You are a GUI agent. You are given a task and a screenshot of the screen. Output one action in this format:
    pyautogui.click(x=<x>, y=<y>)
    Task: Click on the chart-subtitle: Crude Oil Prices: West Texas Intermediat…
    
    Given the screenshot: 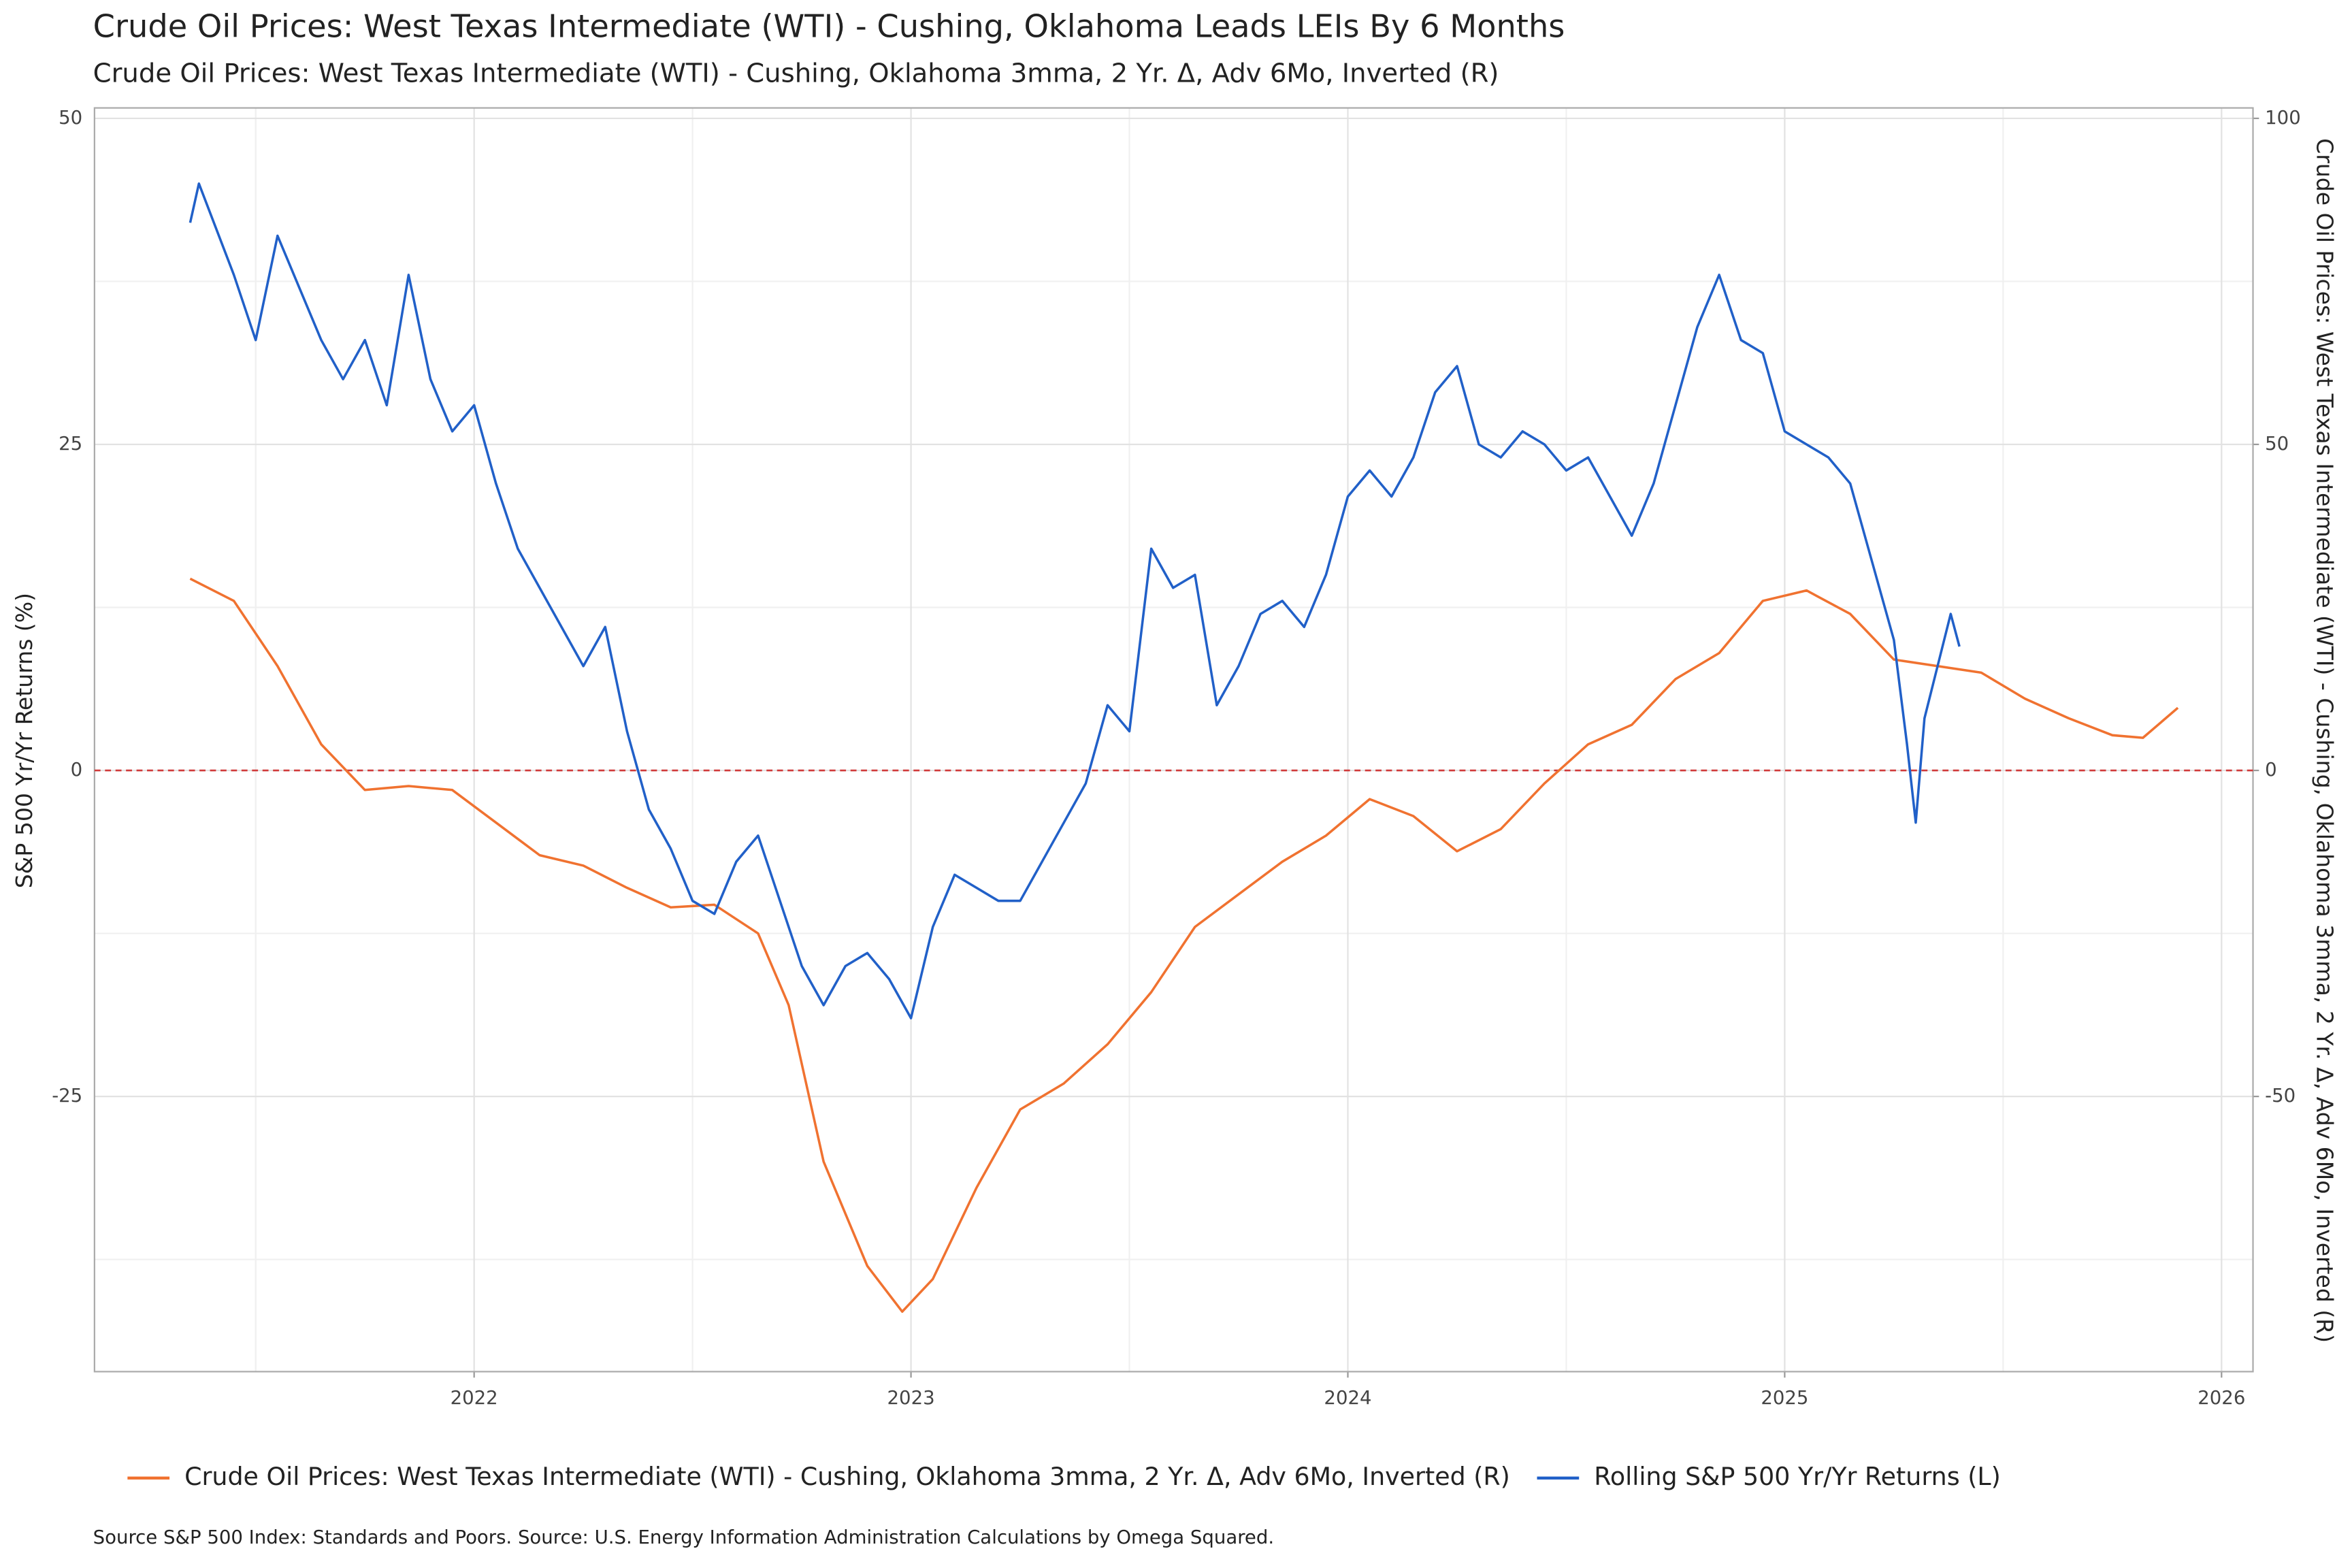 What is the action you would take?
    pyautogui.click(x=796, y=74)
    